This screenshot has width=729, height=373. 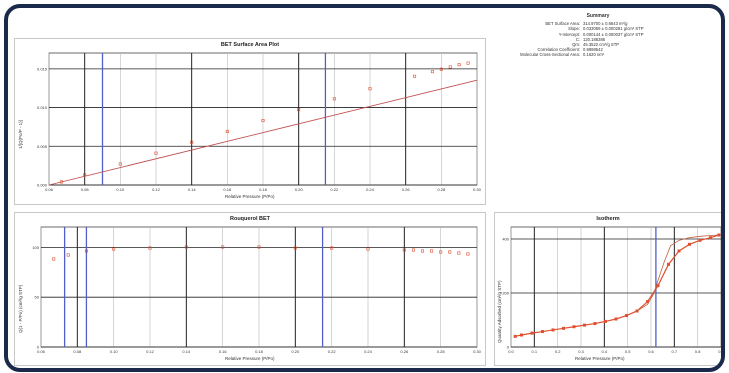 What do you see at coordinates (38, 347) in the screenshot?
I see `y-tick-label: 0` at bounding box center [38, 347].